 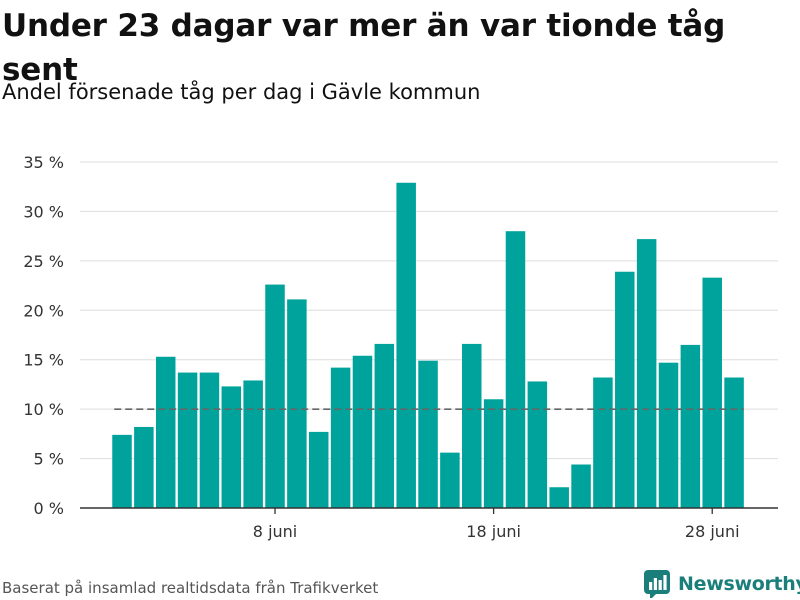 What do you see at coordinates (43, 261) in the screenshot?
I see `y-tick-label: 25 %` at bounding box center [43, 261].